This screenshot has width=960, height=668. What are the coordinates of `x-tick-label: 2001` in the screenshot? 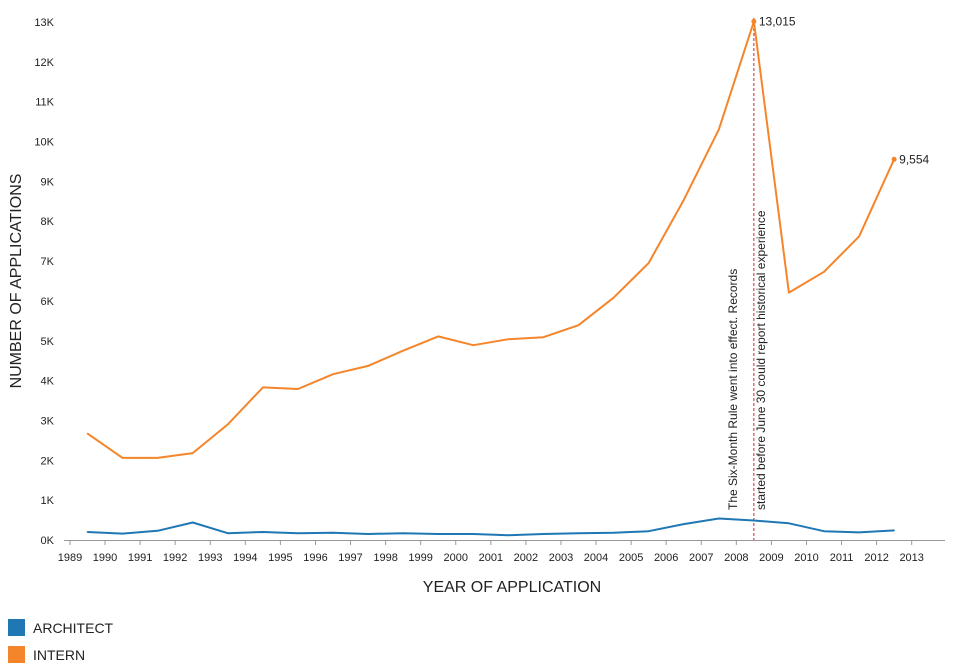 It's located at (491, 558).